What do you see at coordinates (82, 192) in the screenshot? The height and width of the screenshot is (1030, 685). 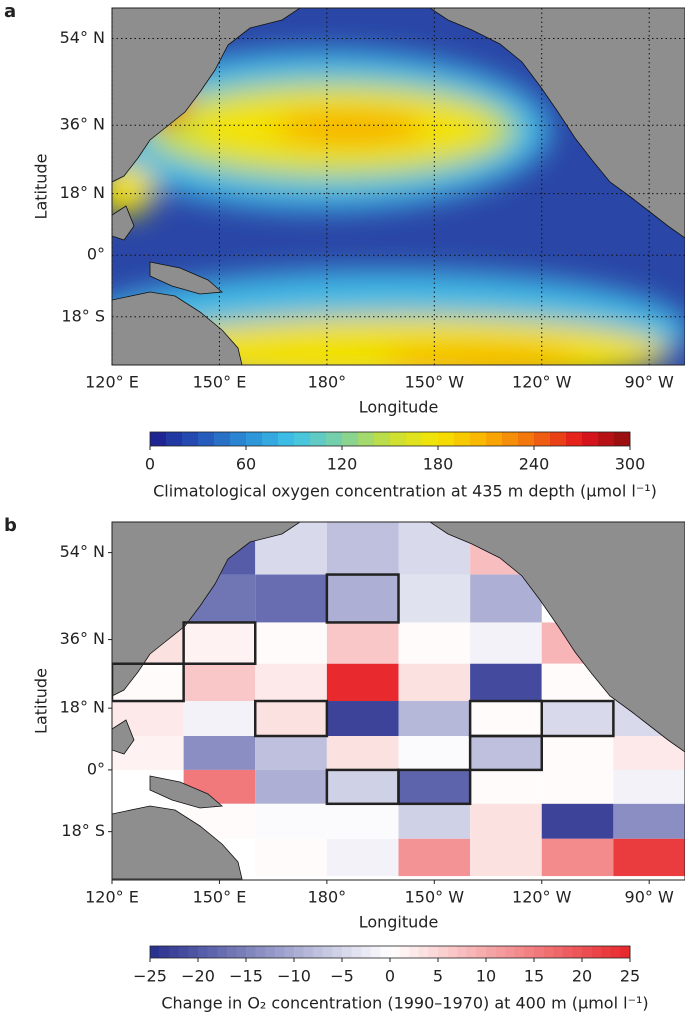 I see `y-tick-label: 18° N` at bounding box center [82, 192].